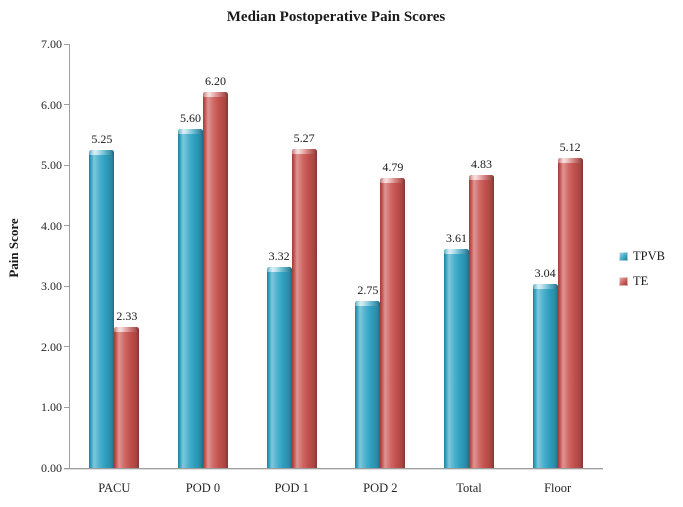 The width and height of the screenshot is (683, 507). Describe the element at coordinates (291, 488) in the screenshot. I see `x-category-label: POD 1` at that location.